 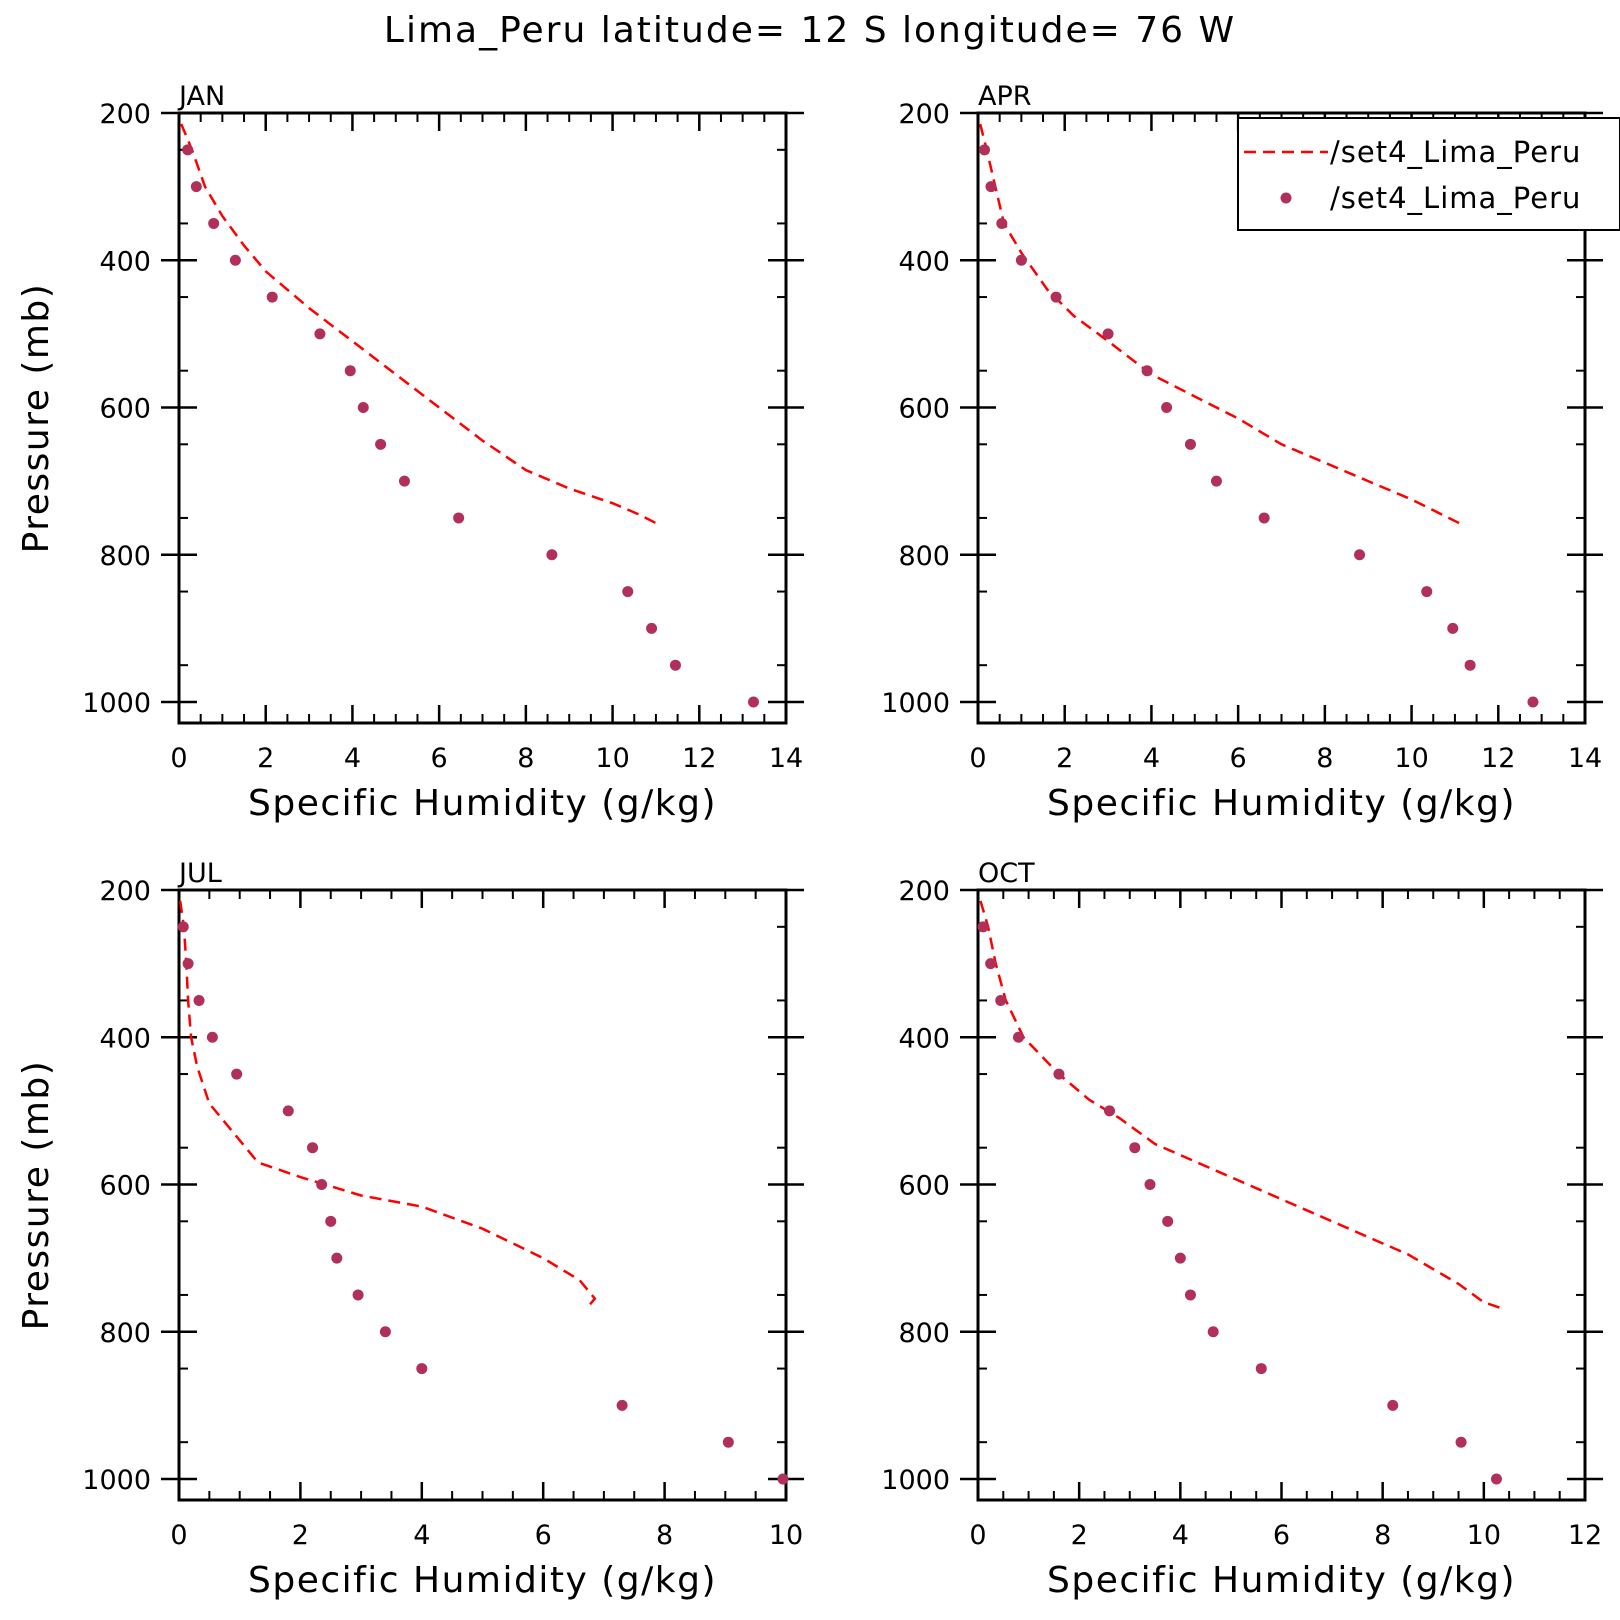 I want to click on x-axis-label-oct: Specific Humidity (g/kg), so click(x=1281, y=1580).